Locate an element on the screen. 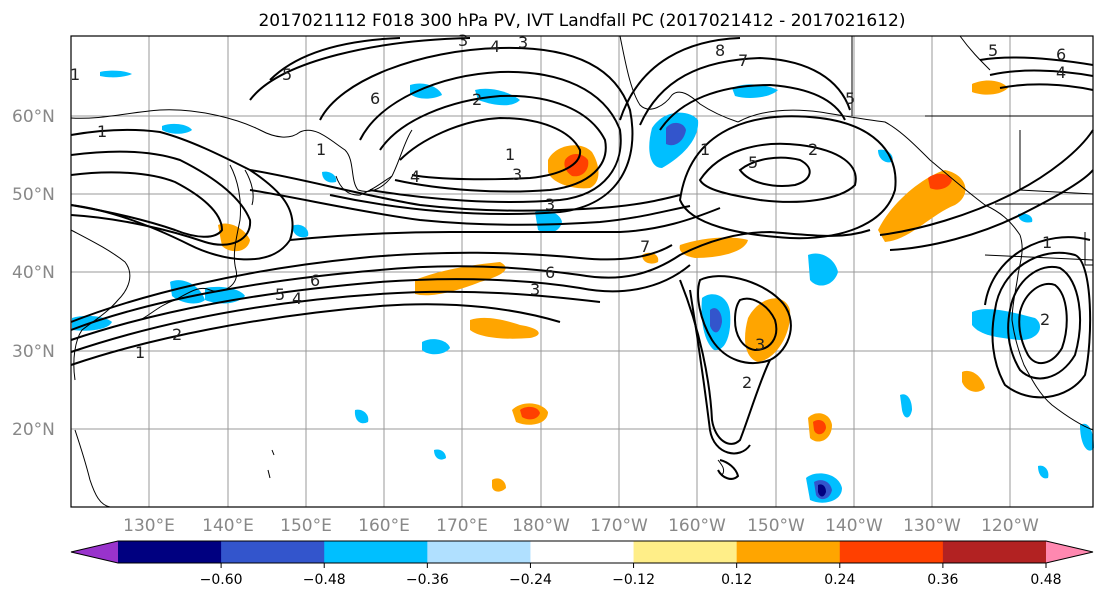 This screenshot has height=601, width=1105. coast-siberia is located at coordinates (241, 150).